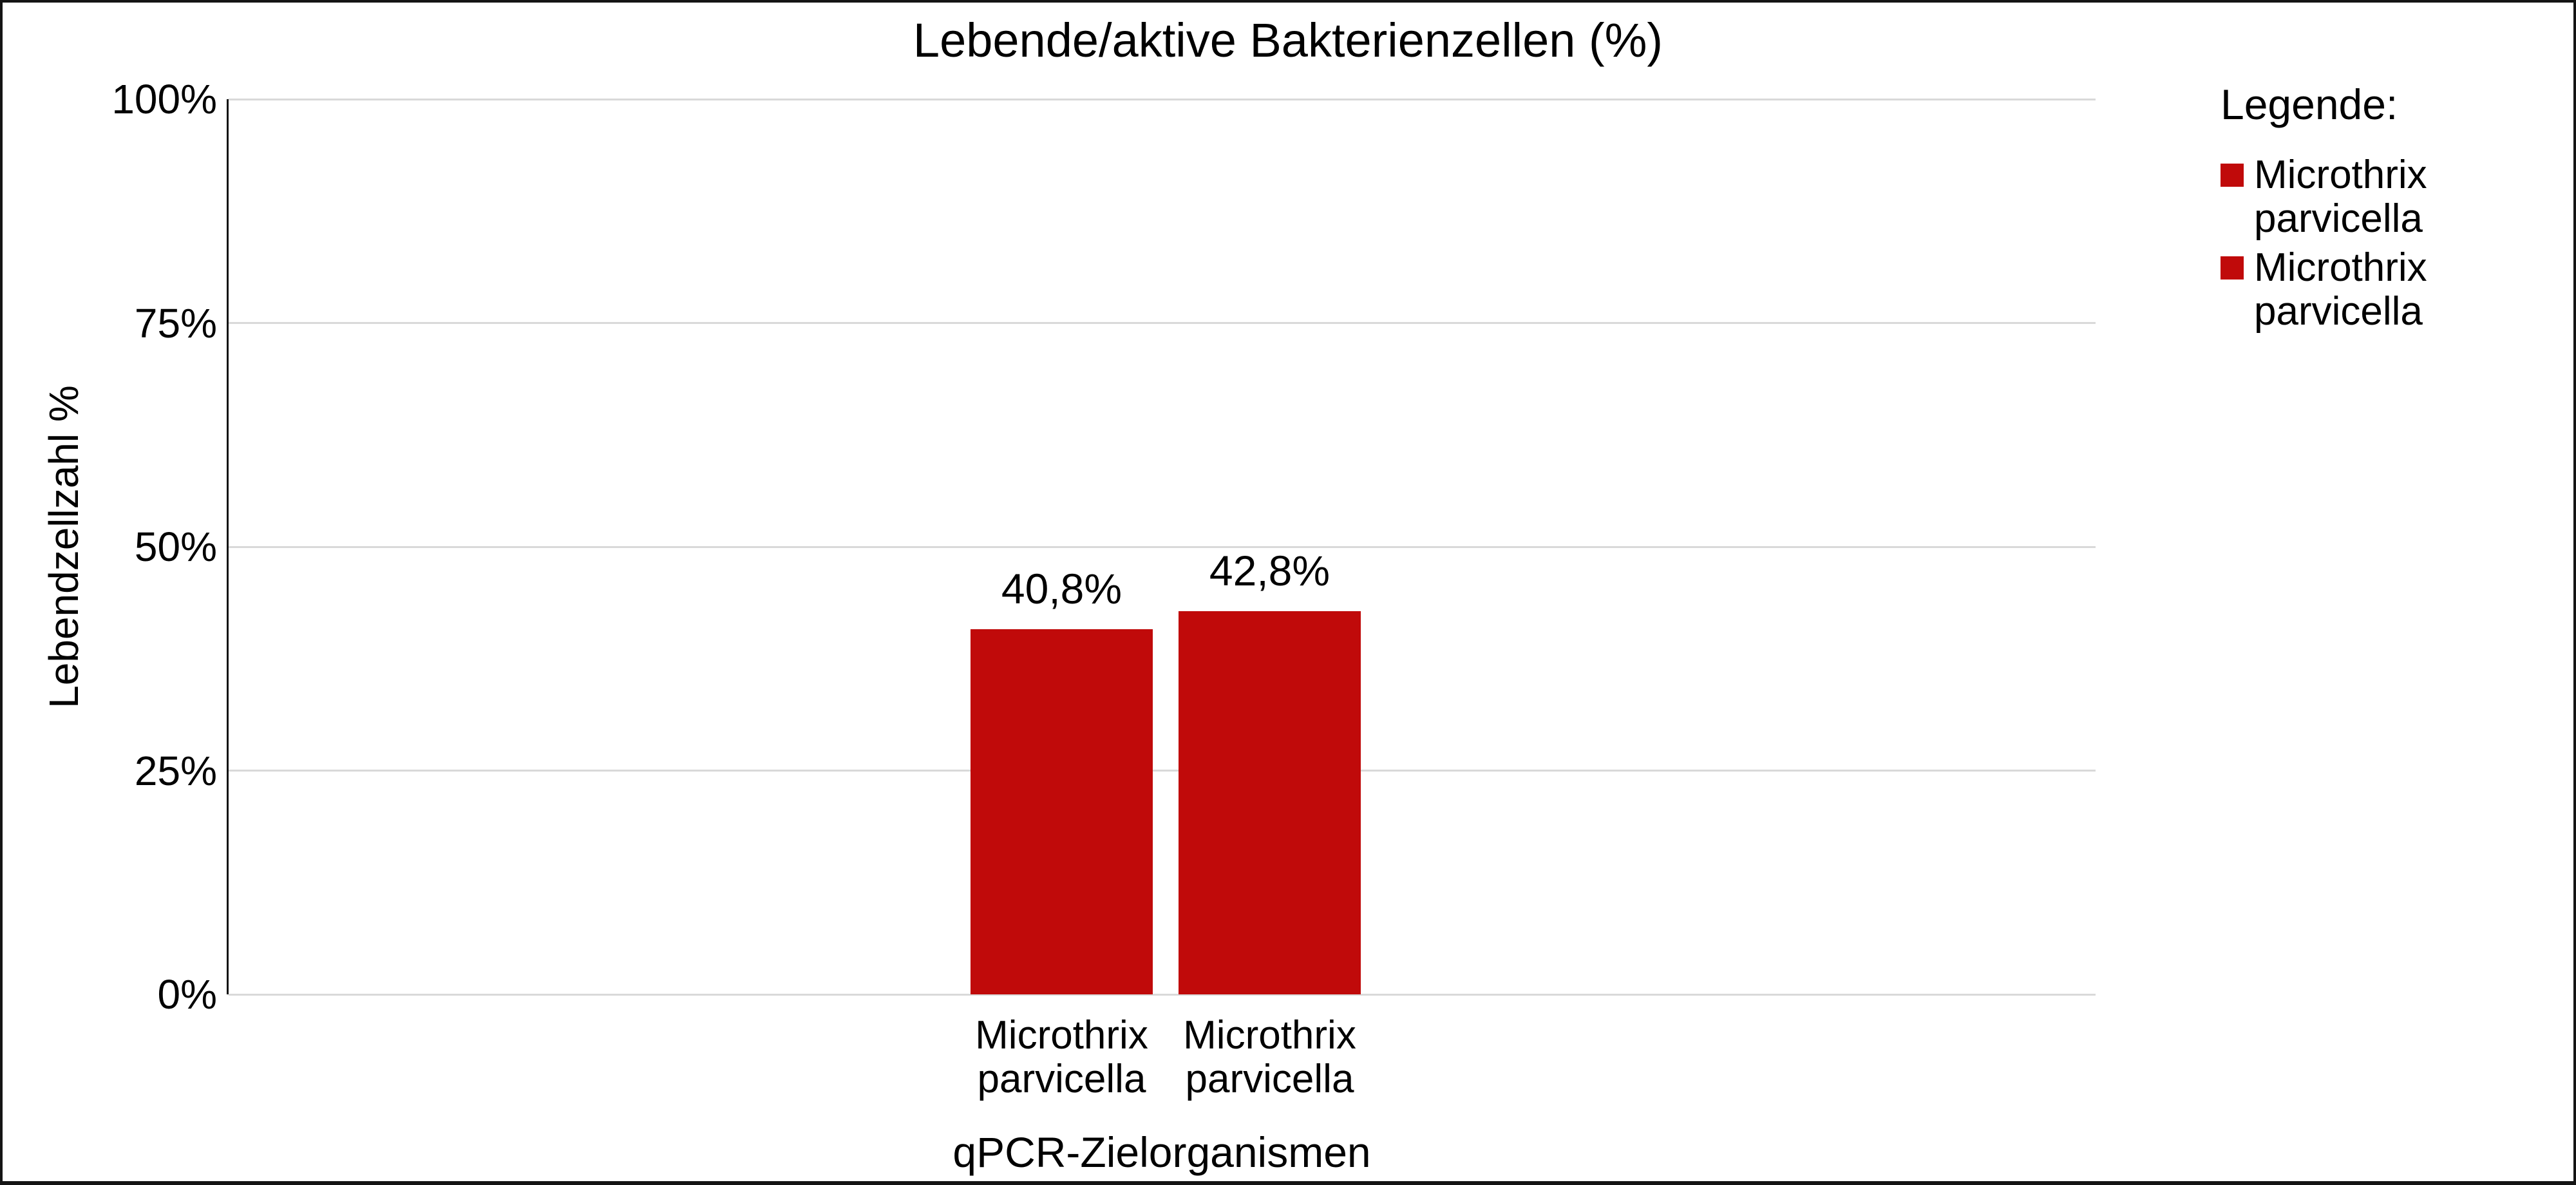 This screenshot has width=2576, height=1185. I want to click on y-axis-line, so click(228, 546).